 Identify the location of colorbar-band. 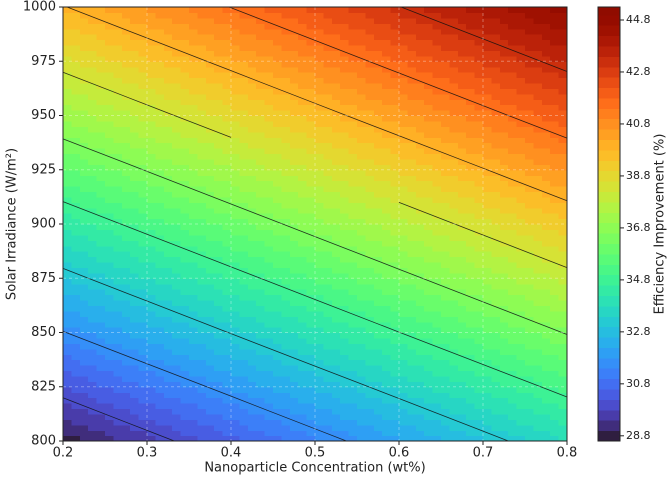
(609, 436).